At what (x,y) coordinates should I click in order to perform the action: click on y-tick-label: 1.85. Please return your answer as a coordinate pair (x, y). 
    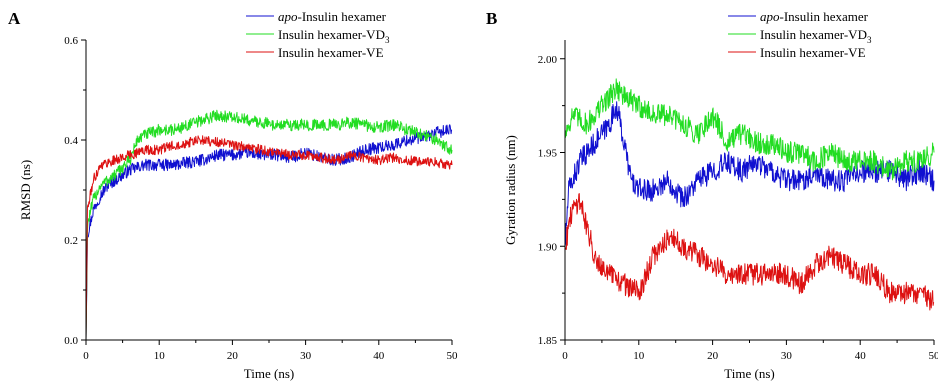
    Looking at the image, I should click on (548, 341).